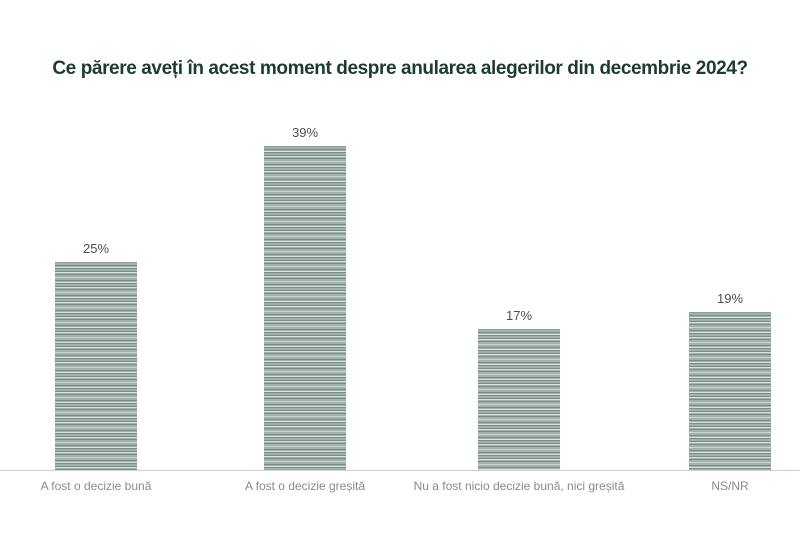 The height and width of the screenshot is (534, 800). What do you see at coordinates (96, 248) in the screenshot?
I see `bar-value-label: 25%` at bounding box center [96, 248].